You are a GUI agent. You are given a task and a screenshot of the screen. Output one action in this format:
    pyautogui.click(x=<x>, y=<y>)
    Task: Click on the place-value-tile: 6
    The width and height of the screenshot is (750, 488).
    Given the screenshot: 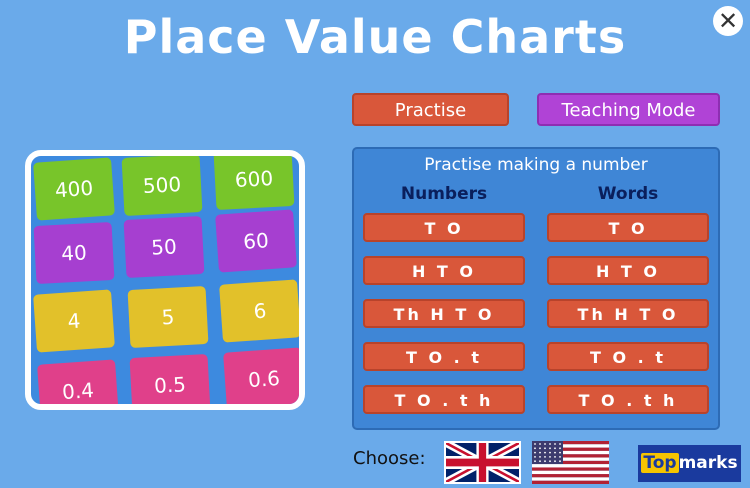 What is the action you would take?
    pyautogui.click(x=259, y=311)
    